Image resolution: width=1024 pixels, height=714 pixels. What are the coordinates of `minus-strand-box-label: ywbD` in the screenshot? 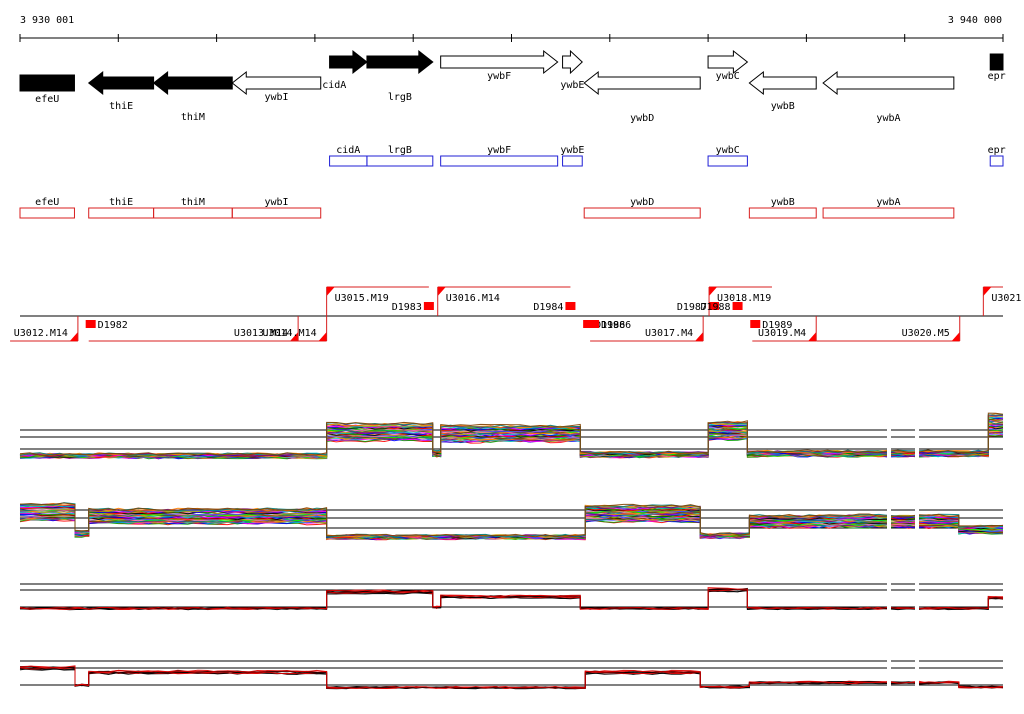 It's located at (642, 202).